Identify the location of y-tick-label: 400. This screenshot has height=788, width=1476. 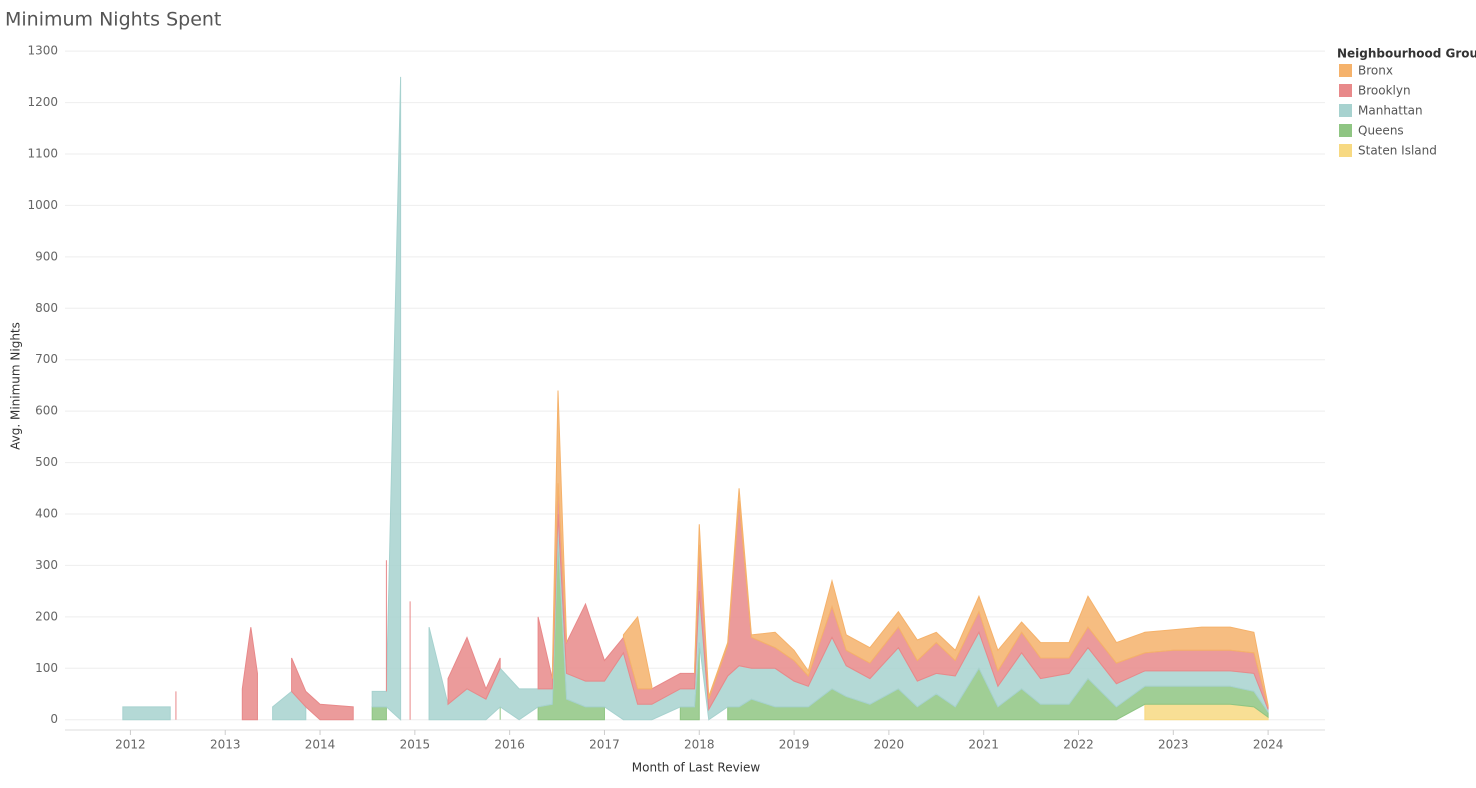
(46, 514).